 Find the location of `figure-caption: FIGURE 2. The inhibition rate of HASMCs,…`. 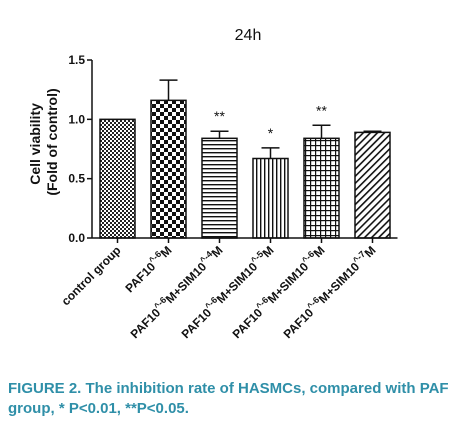

figure-caption: FIGURE 2. The inhibition rate of HASMCs,… is located at coordinates (228, 398).